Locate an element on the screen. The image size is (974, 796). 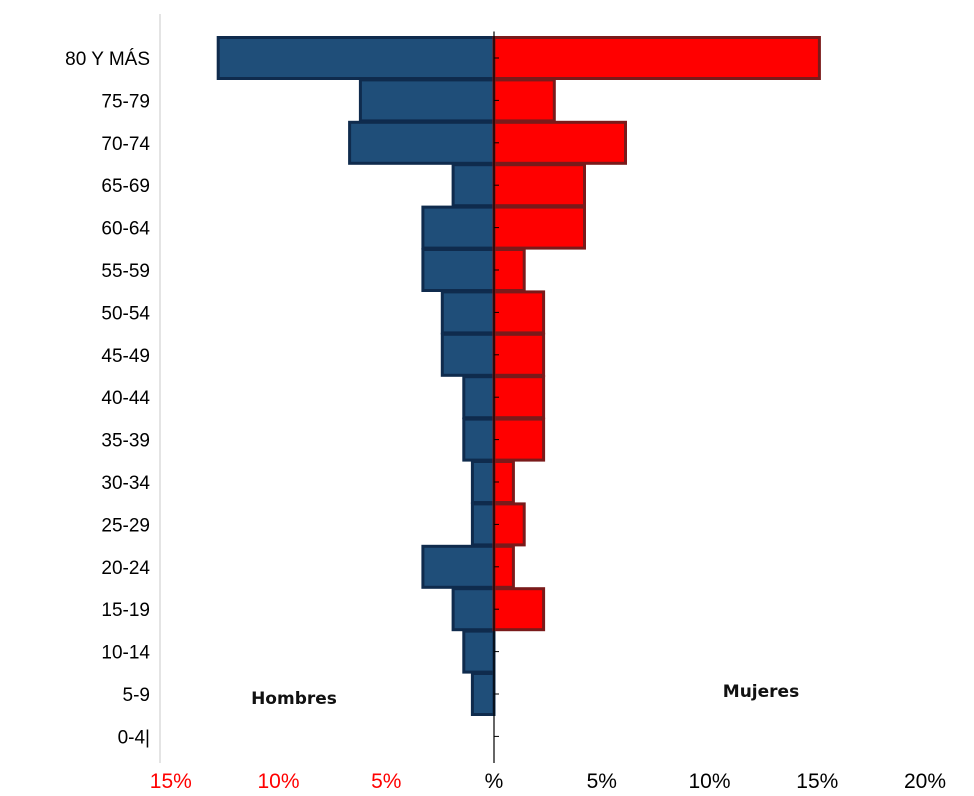
category-label: 55-59 is located at coordinates (125, 271).